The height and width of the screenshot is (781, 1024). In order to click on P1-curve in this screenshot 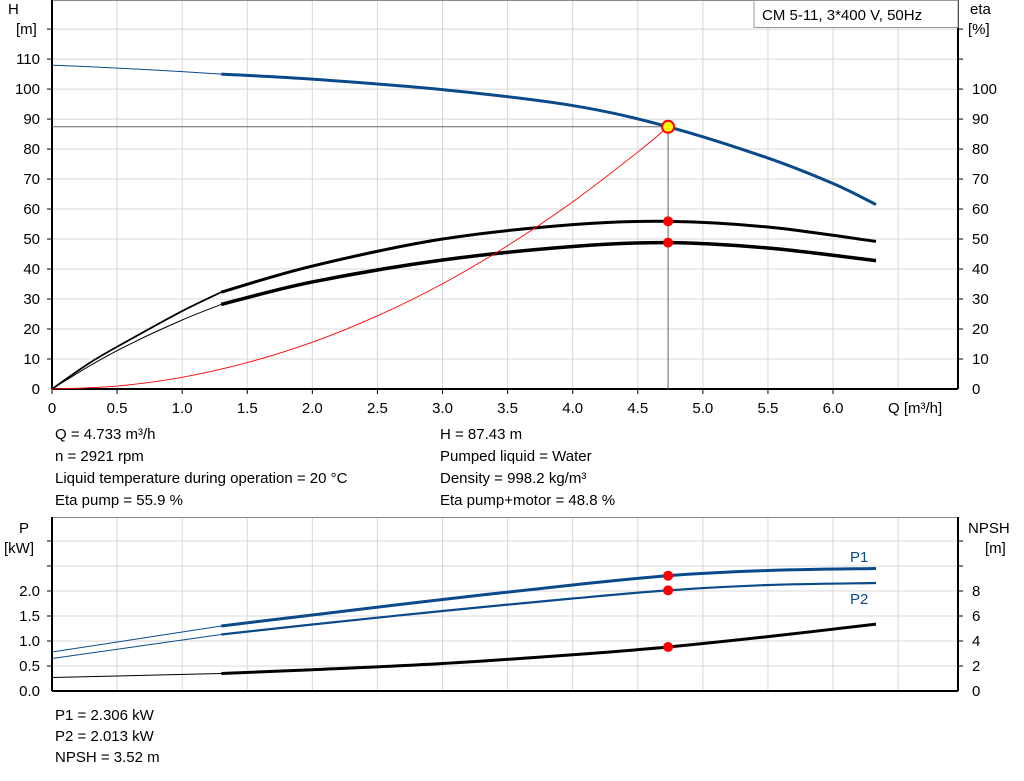, I will do `click(549, 597)`.